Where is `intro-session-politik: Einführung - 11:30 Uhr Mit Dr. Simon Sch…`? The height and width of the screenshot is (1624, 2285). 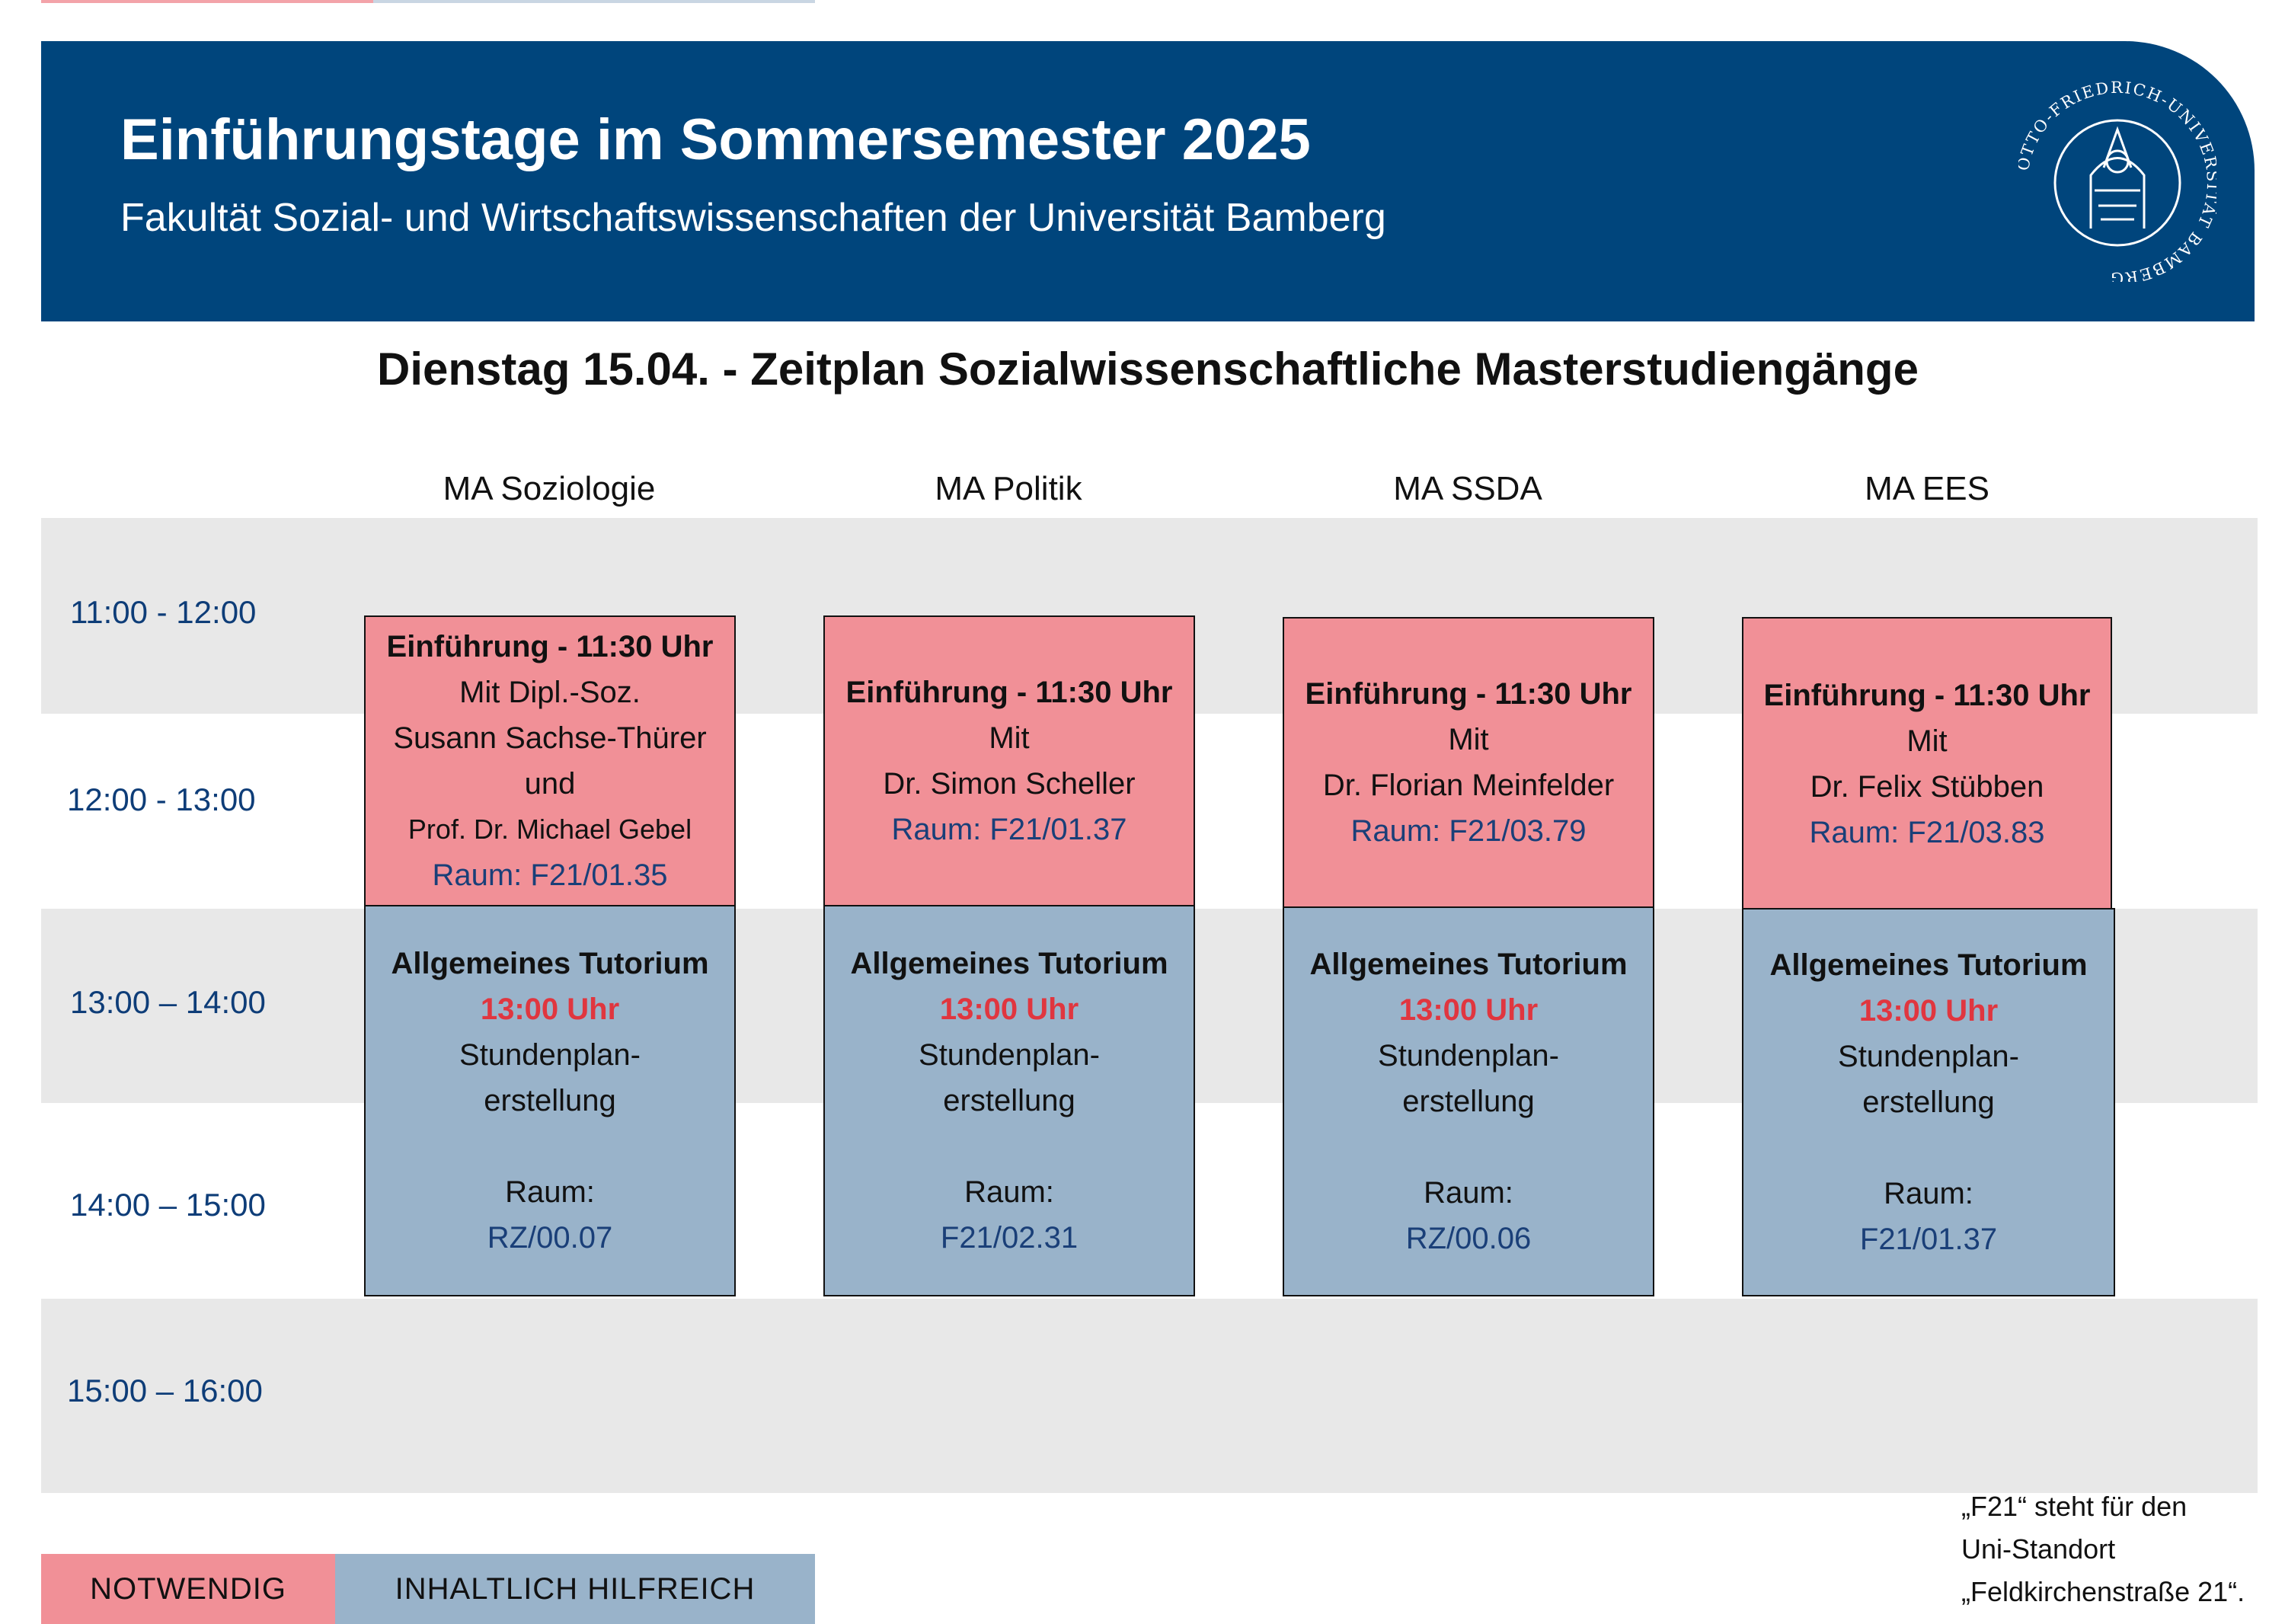
intro-session-politik: Einführung - 11:30 Uhr Mit Dr. Simon Sch… is located at coordinates (1009, 760).